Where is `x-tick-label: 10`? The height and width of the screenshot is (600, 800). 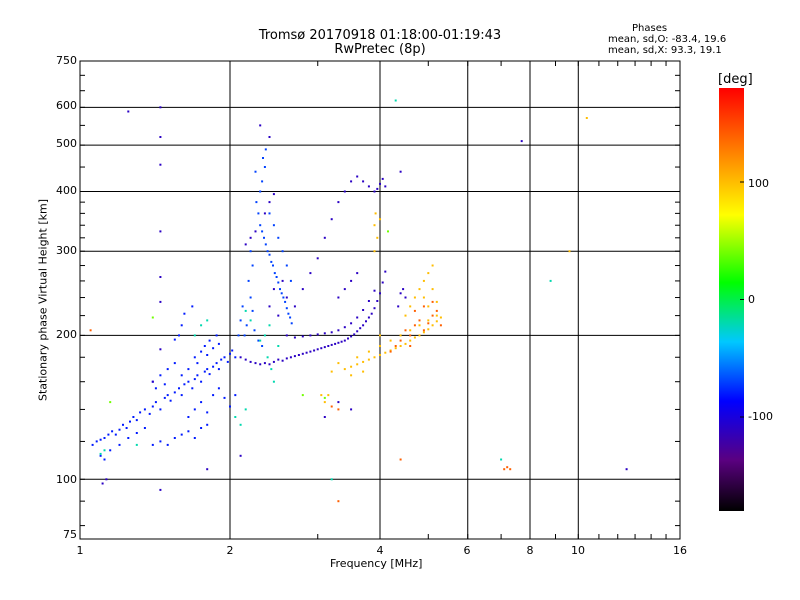 x-tick-label: 10 is located at coordinates (578, 550).